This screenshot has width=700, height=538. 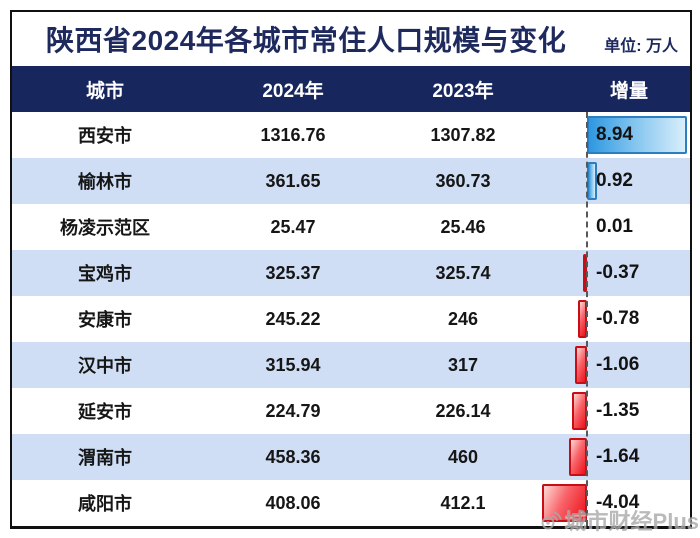 I want to click on pop-2023-cell: 246, so click(x=463, y=318).